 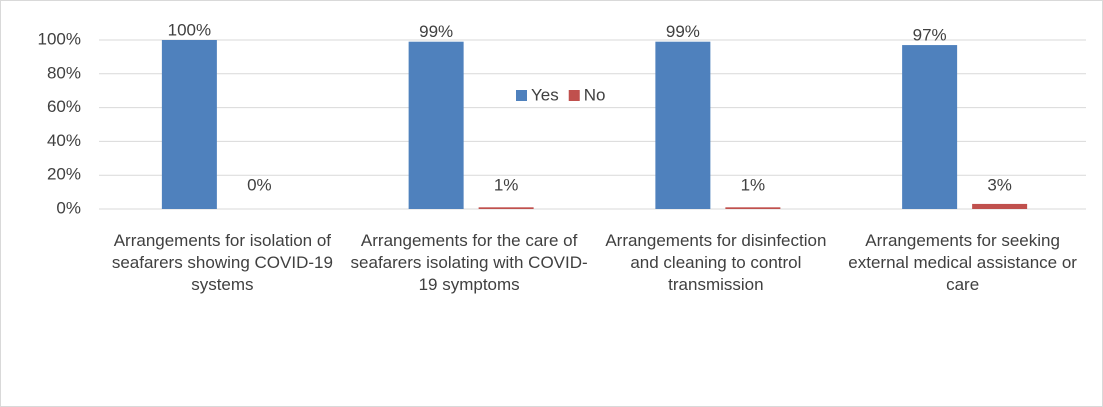 I want to click on data-label: 97%, so click(x=930, y=35).